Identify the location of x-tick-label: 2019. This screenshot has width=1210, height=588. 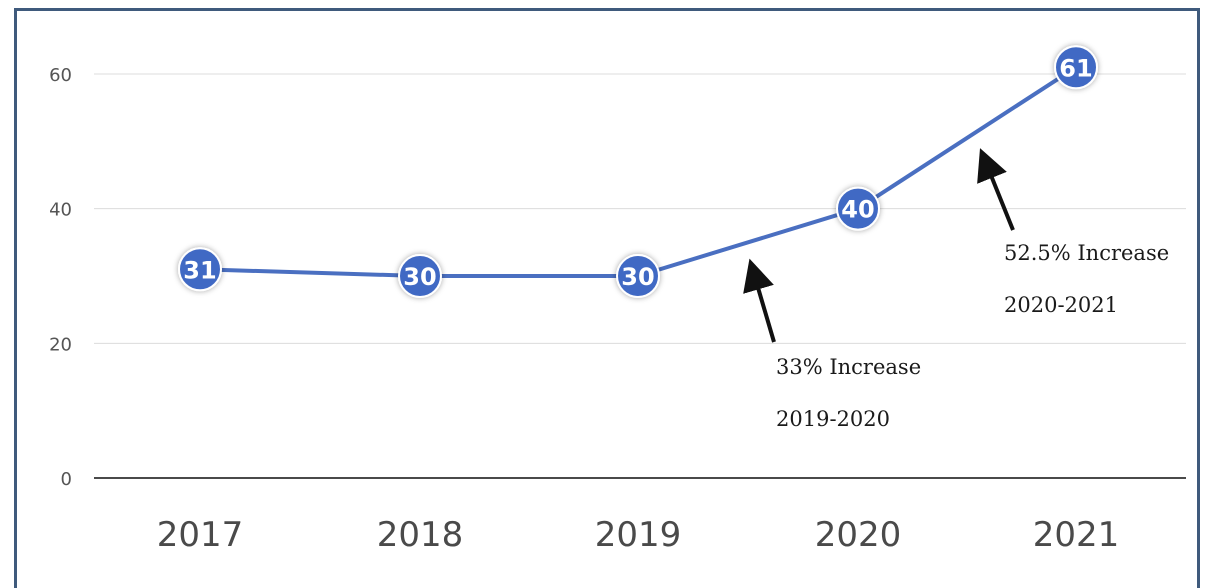
(638, 535).